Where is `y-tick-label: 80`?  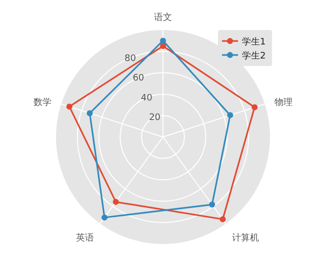
y-tick-label: 80 is located at coordinates (130, 59).